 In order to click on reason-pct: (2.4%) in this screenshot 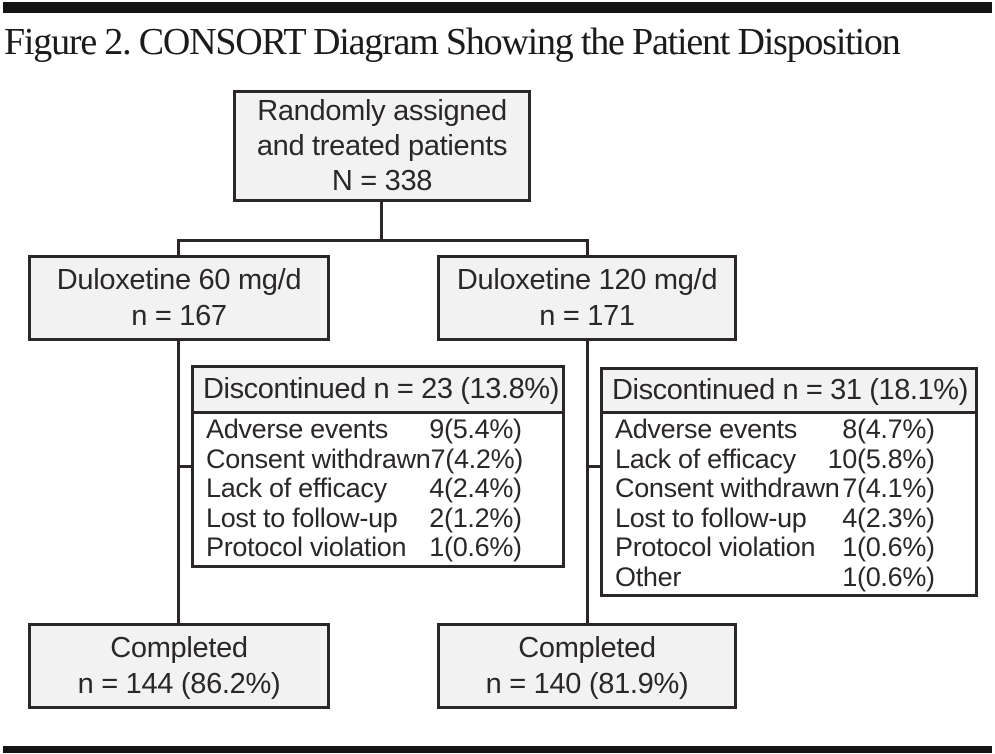, I will do `click(483, 488)`.